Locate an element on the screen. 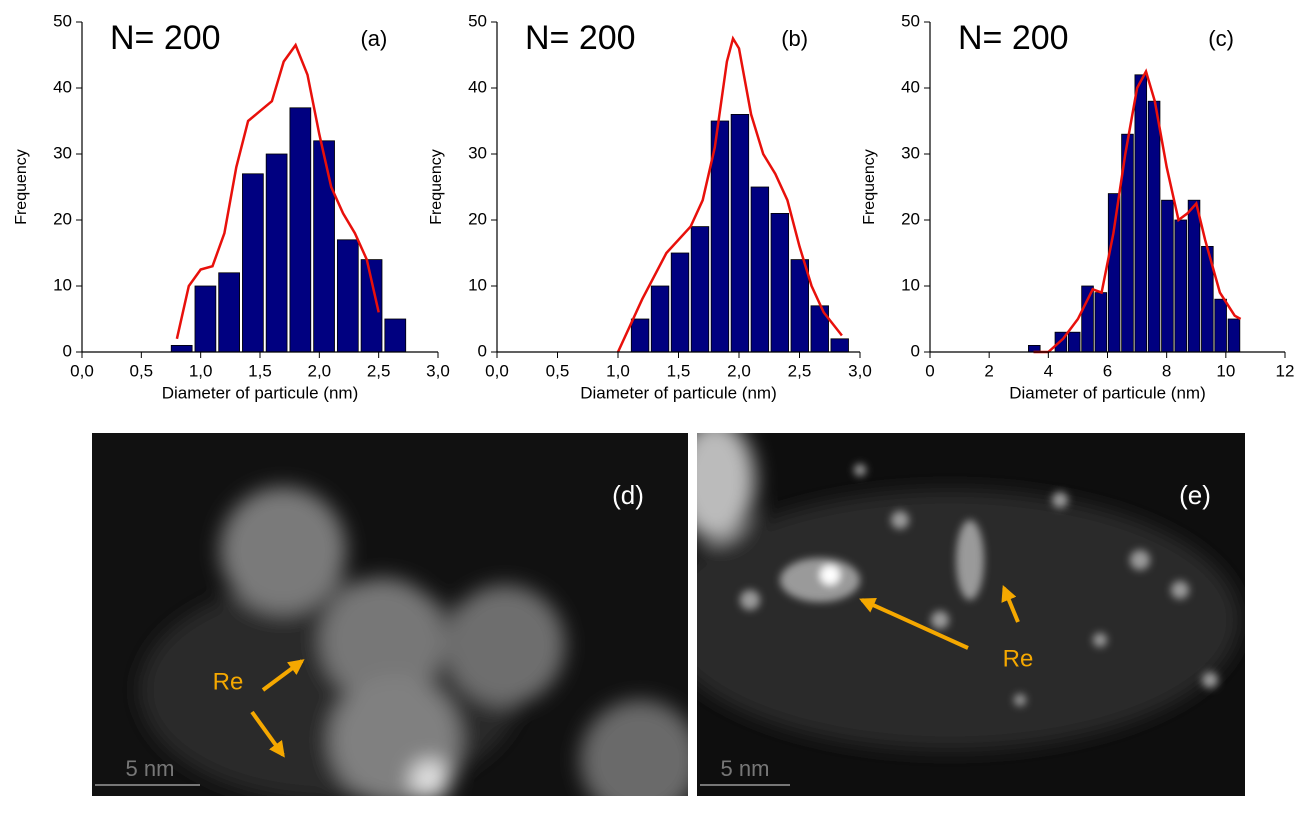  panel-label: (e) is located at coordinates (1195, 495).